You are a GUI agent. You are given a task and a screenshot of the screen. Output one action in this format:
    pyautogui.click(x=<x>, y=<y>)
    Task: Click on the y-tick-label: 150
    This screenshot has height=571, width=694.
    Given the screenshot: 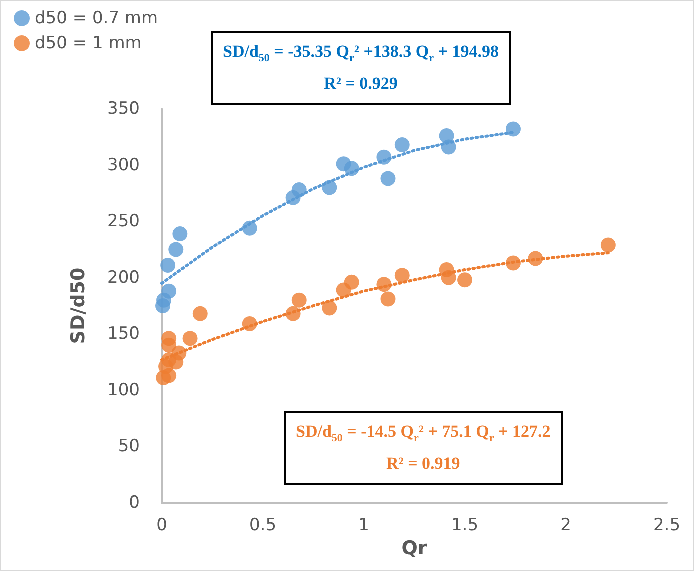 What is the action you would take?
    pyautogui.click(x=124, y=334)
    